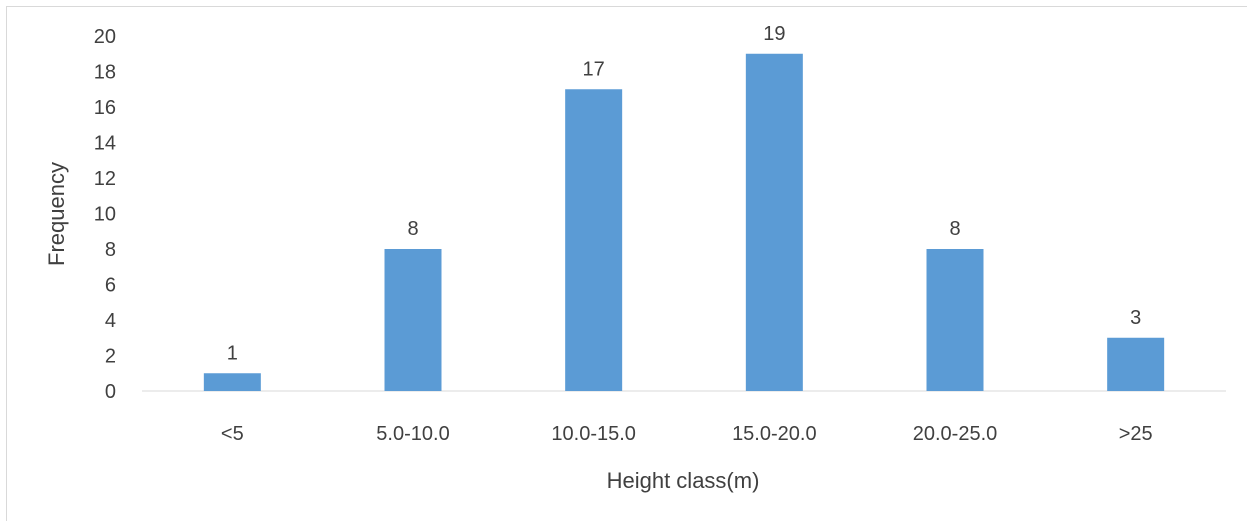 Image resolution: width=1253 pixels, height=527 pixels. Describe the element at coordinates (774, 34) in the screenshot. I see `data-label: 19` at that location.